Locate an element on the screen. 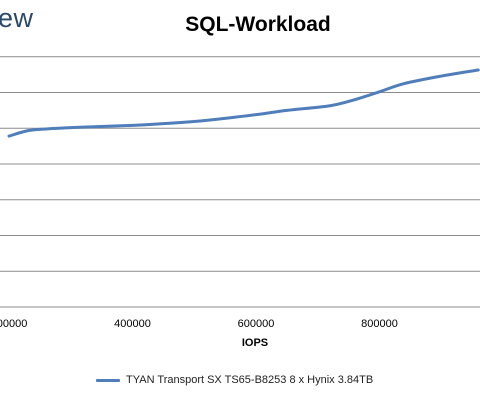  x-tick-label: 800000 is located at coordinates (379, 324).